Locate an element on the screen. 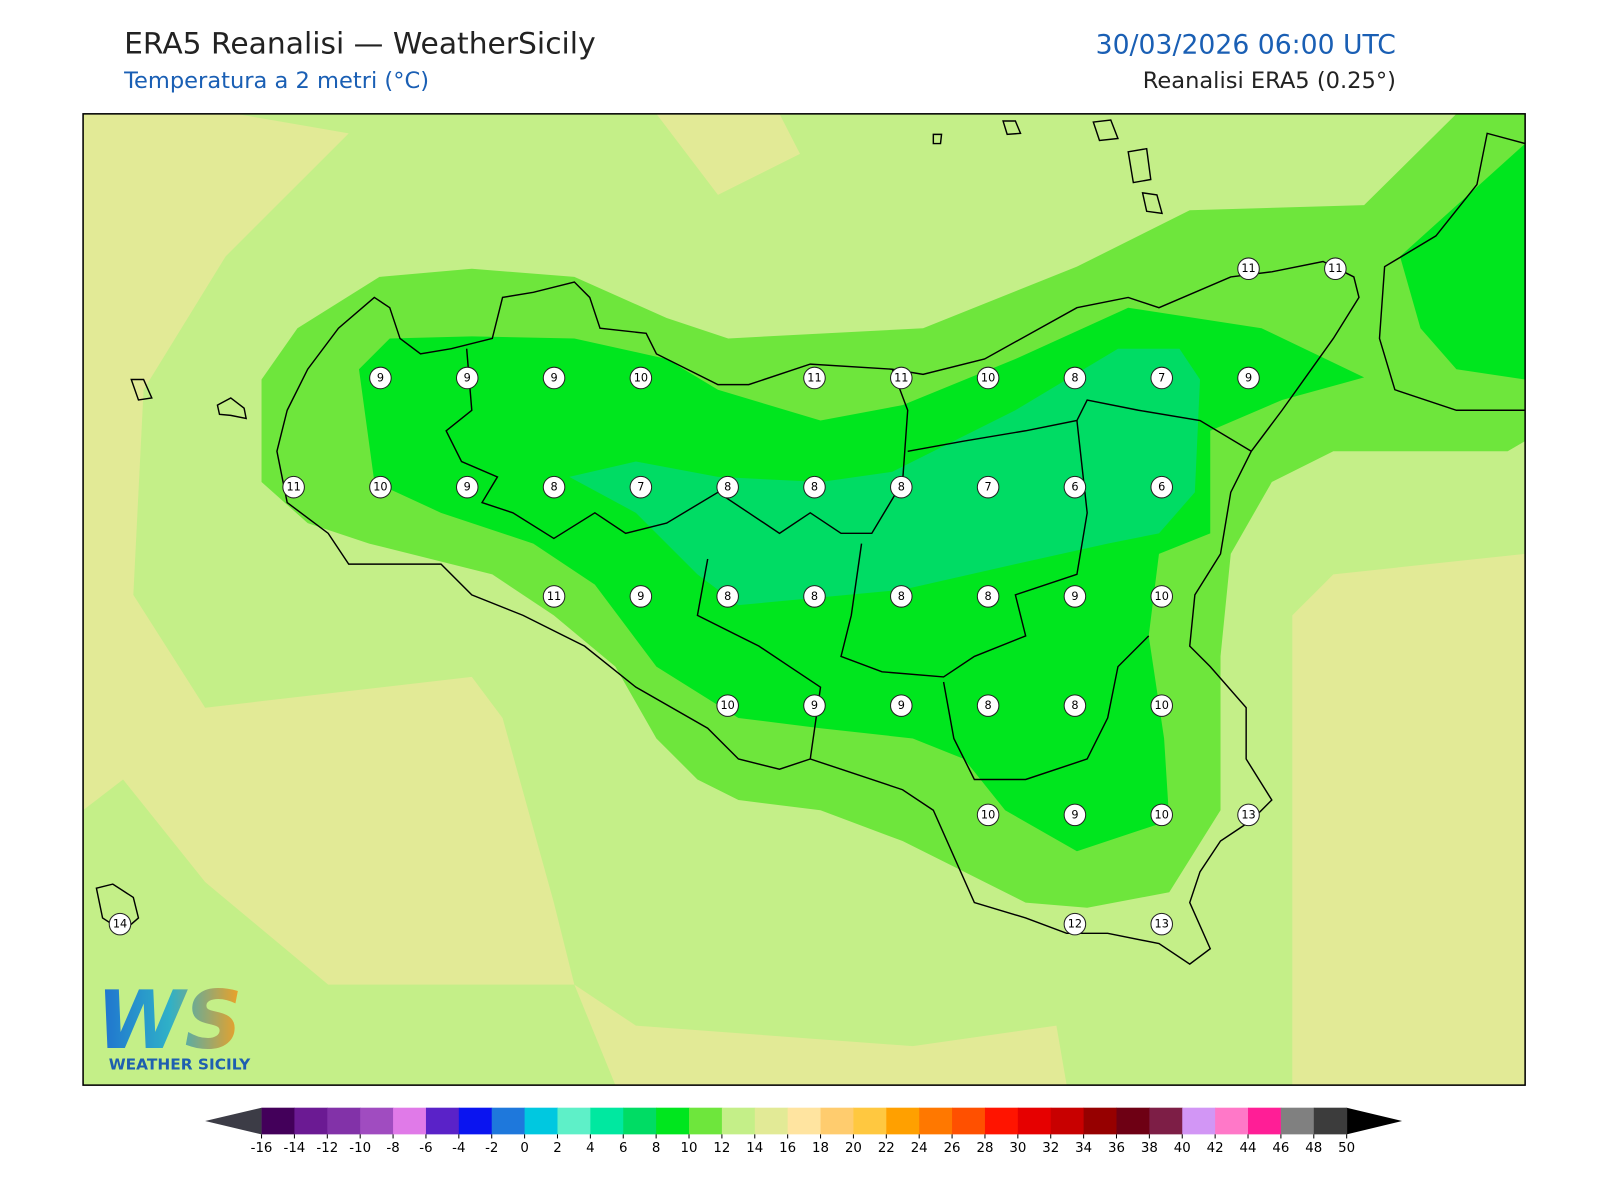 The image size is (1600, 1200). colorbar-tick-label: 36 is located at coordinates (1116, 1148).